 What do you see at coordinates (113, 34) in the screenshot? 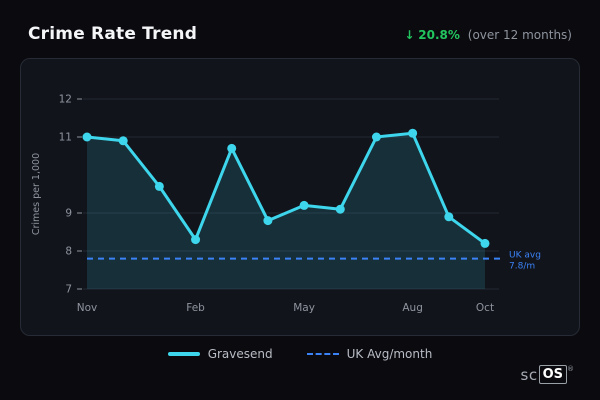
I see `page-title: Crime Rate Trend` at bounding box center [113, 34].